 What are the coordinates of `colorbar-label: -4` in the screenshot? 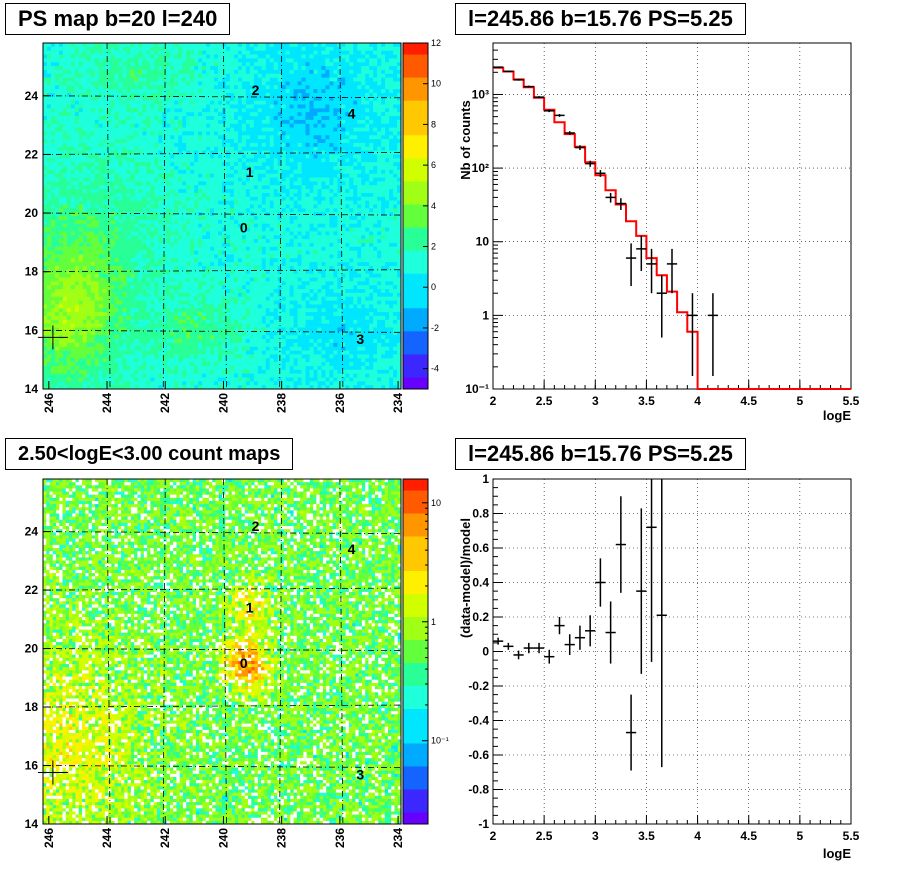 It's located at (435, 369).